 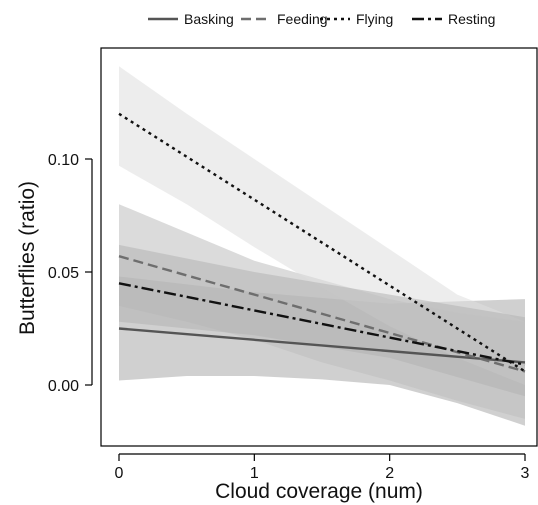 What do you see at coordinates (63, 160) in the screenshot?
I see `y-tick-label: 0.10` at bounding box center [63, 160].